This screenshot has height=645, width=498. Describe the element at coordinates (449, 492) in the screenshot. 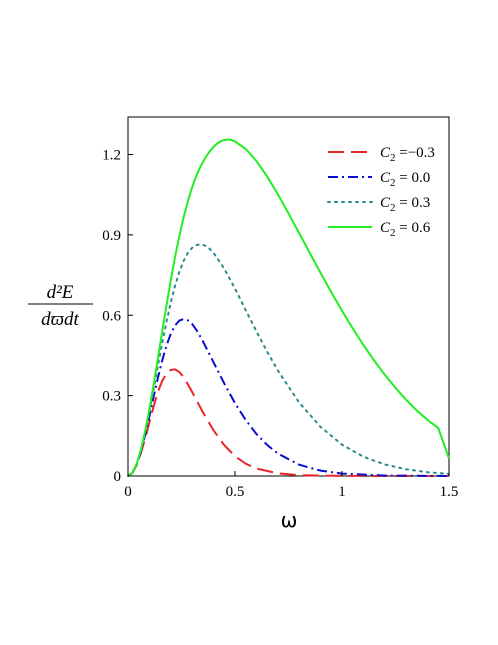

I see `x-tick-label: 1.5` at that location.